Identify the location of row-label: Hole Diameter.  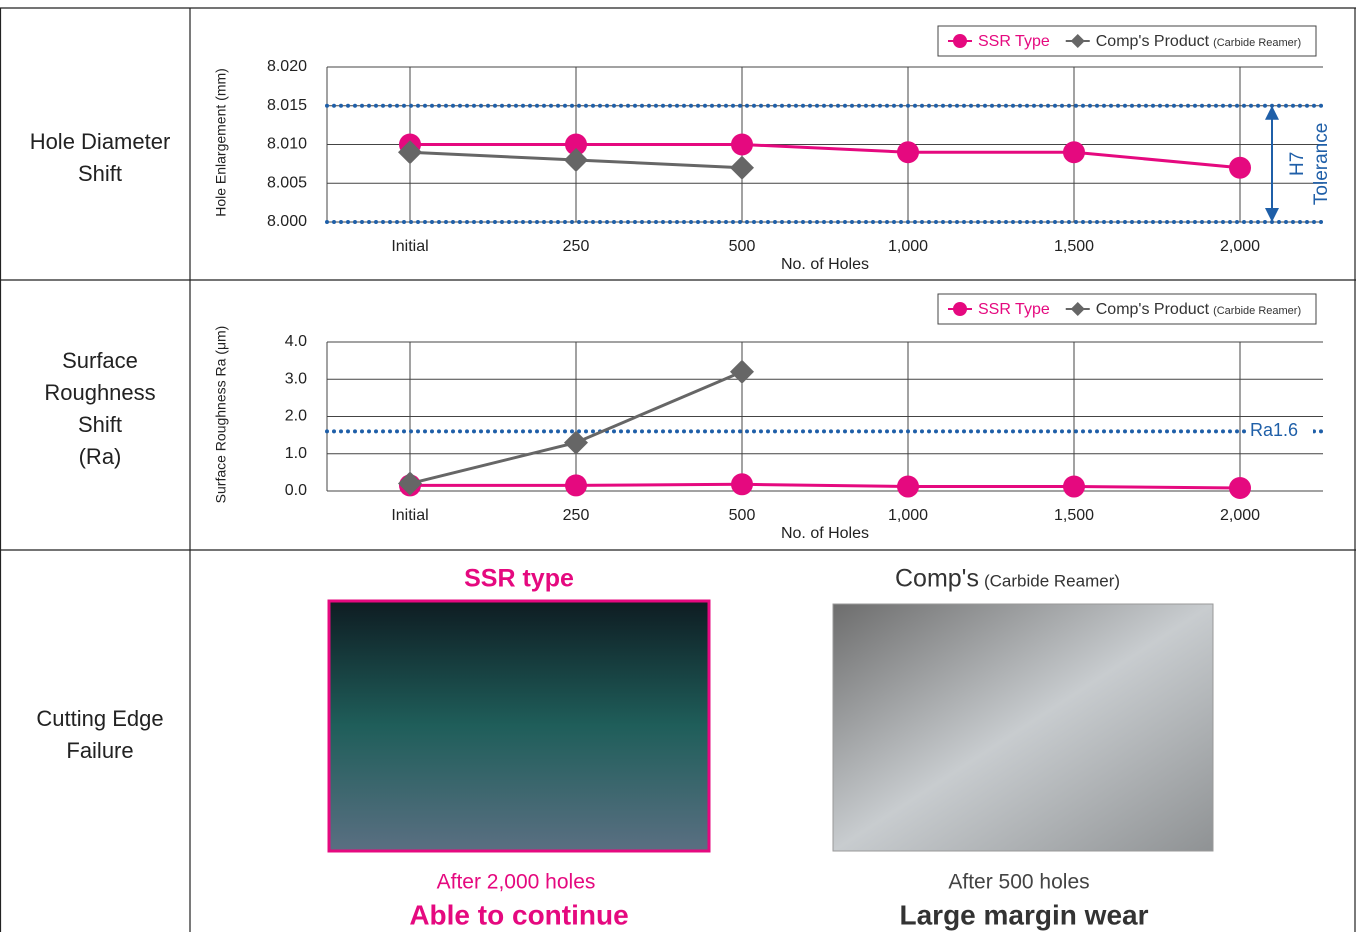
(100, 141).